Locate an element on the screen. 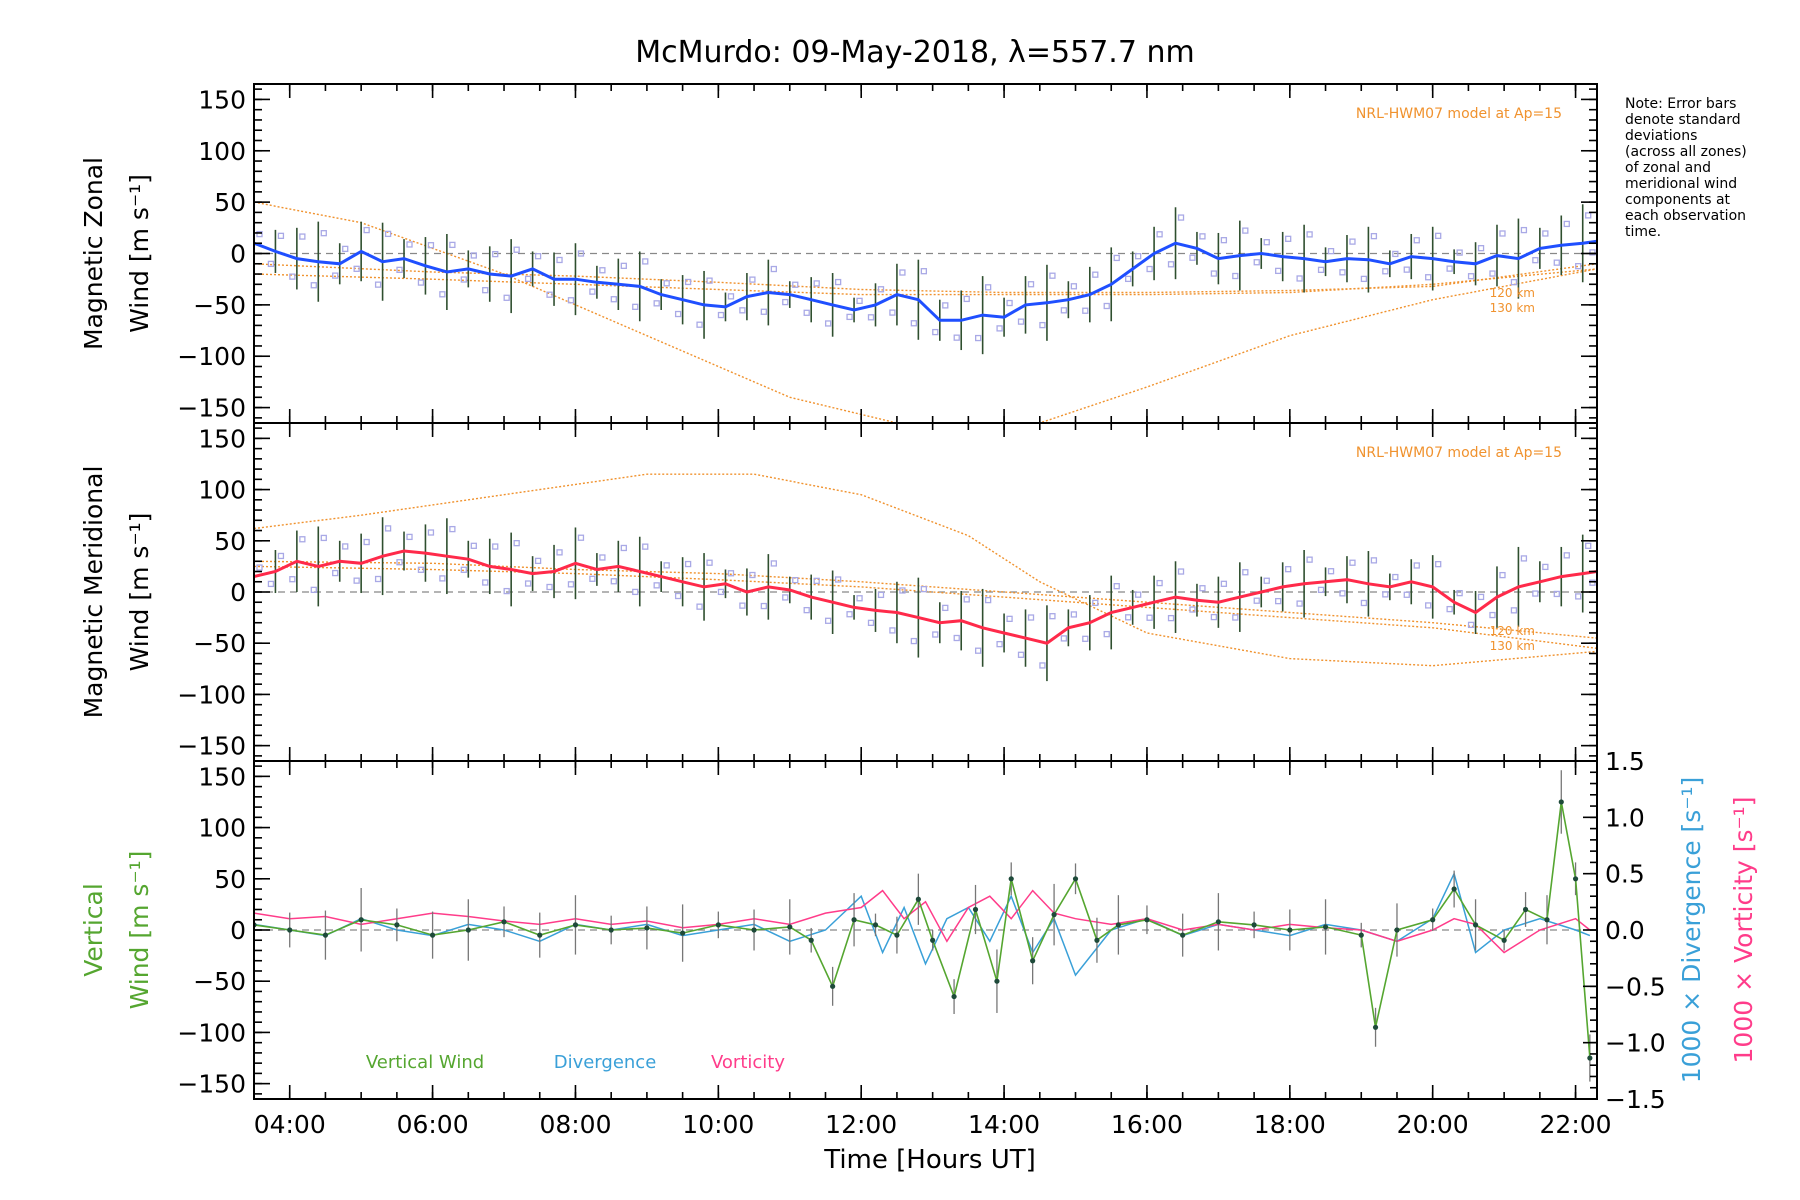 This screenshot has height=1200, width=1800. note-line: denote standard is located at coordinates (1683, 120).